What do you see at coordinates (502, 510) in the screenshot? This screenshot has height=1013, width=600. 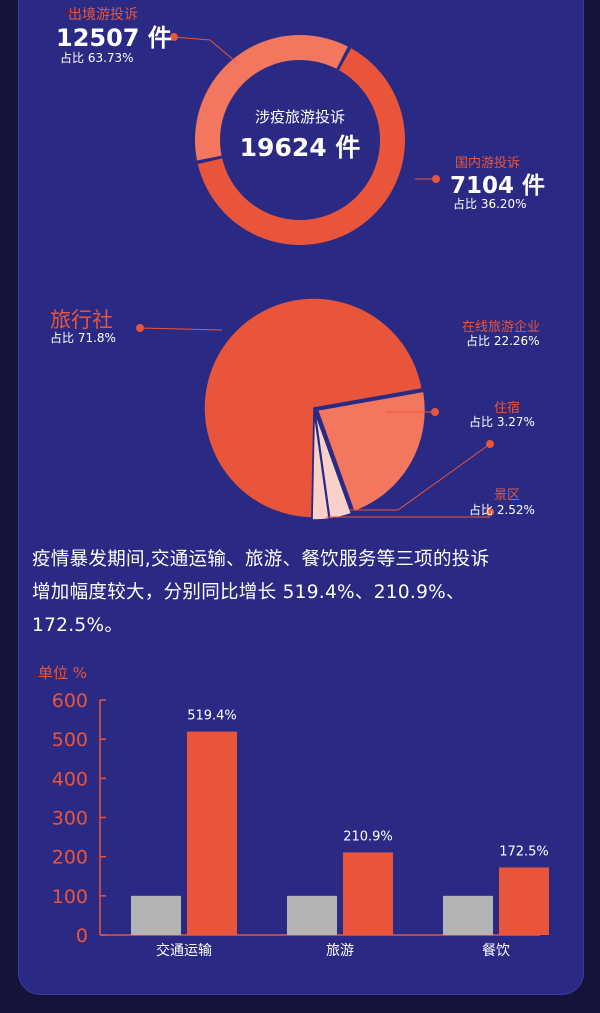 I see `scenic-share: 占比 2.52%` at bounding box center [502, 510].